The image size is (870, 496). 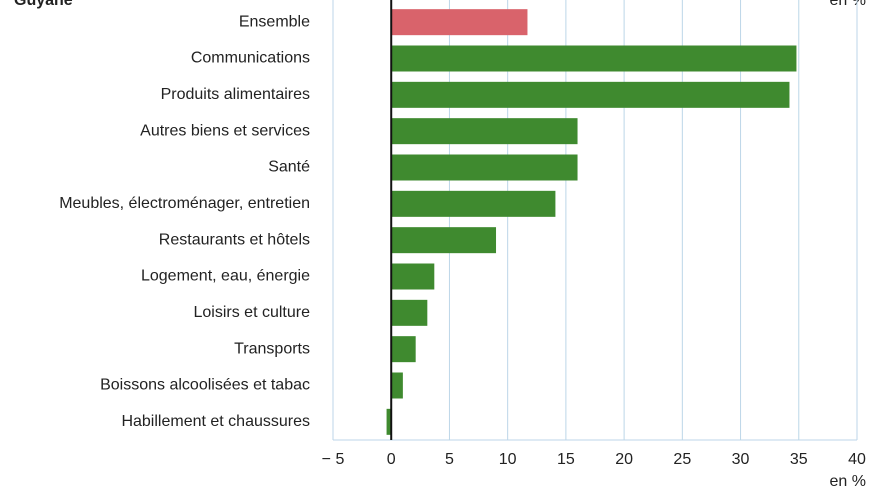 I want to click on x-tick-label: 10, so click(x=508, y=459).